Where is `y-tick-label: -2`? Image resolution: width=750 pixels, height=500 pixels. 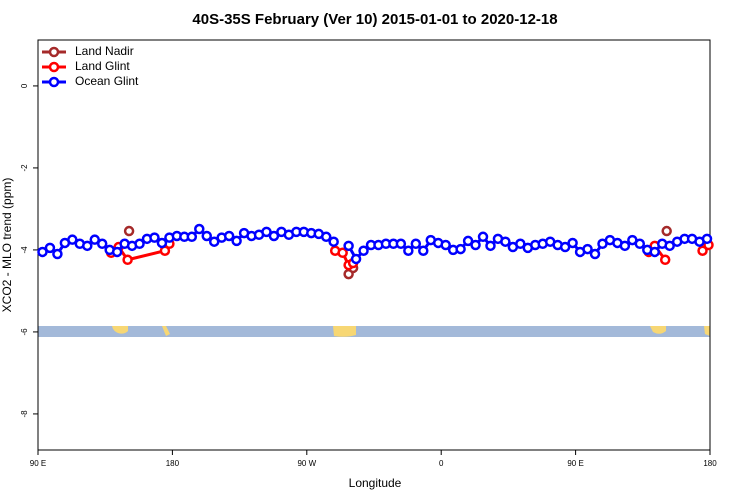 y-tick-label: -2 is located at coordinates (24, 168).